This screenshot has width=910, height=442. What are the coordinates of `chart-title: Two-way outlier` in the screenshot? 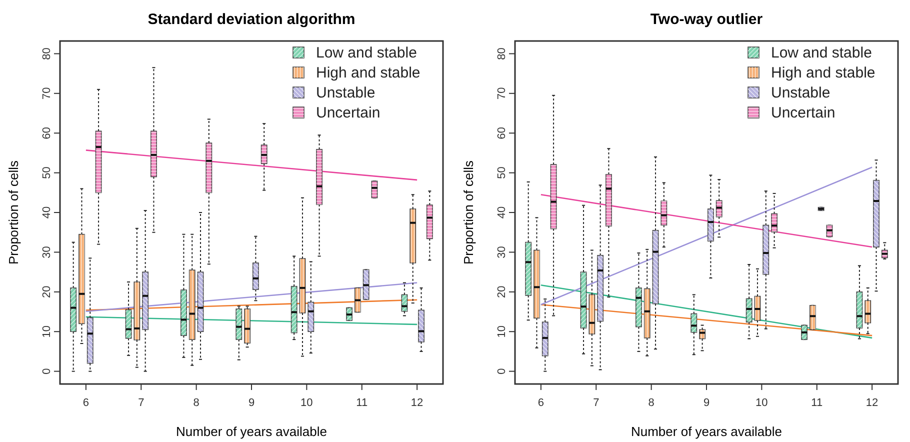 It's located at (706, 19).